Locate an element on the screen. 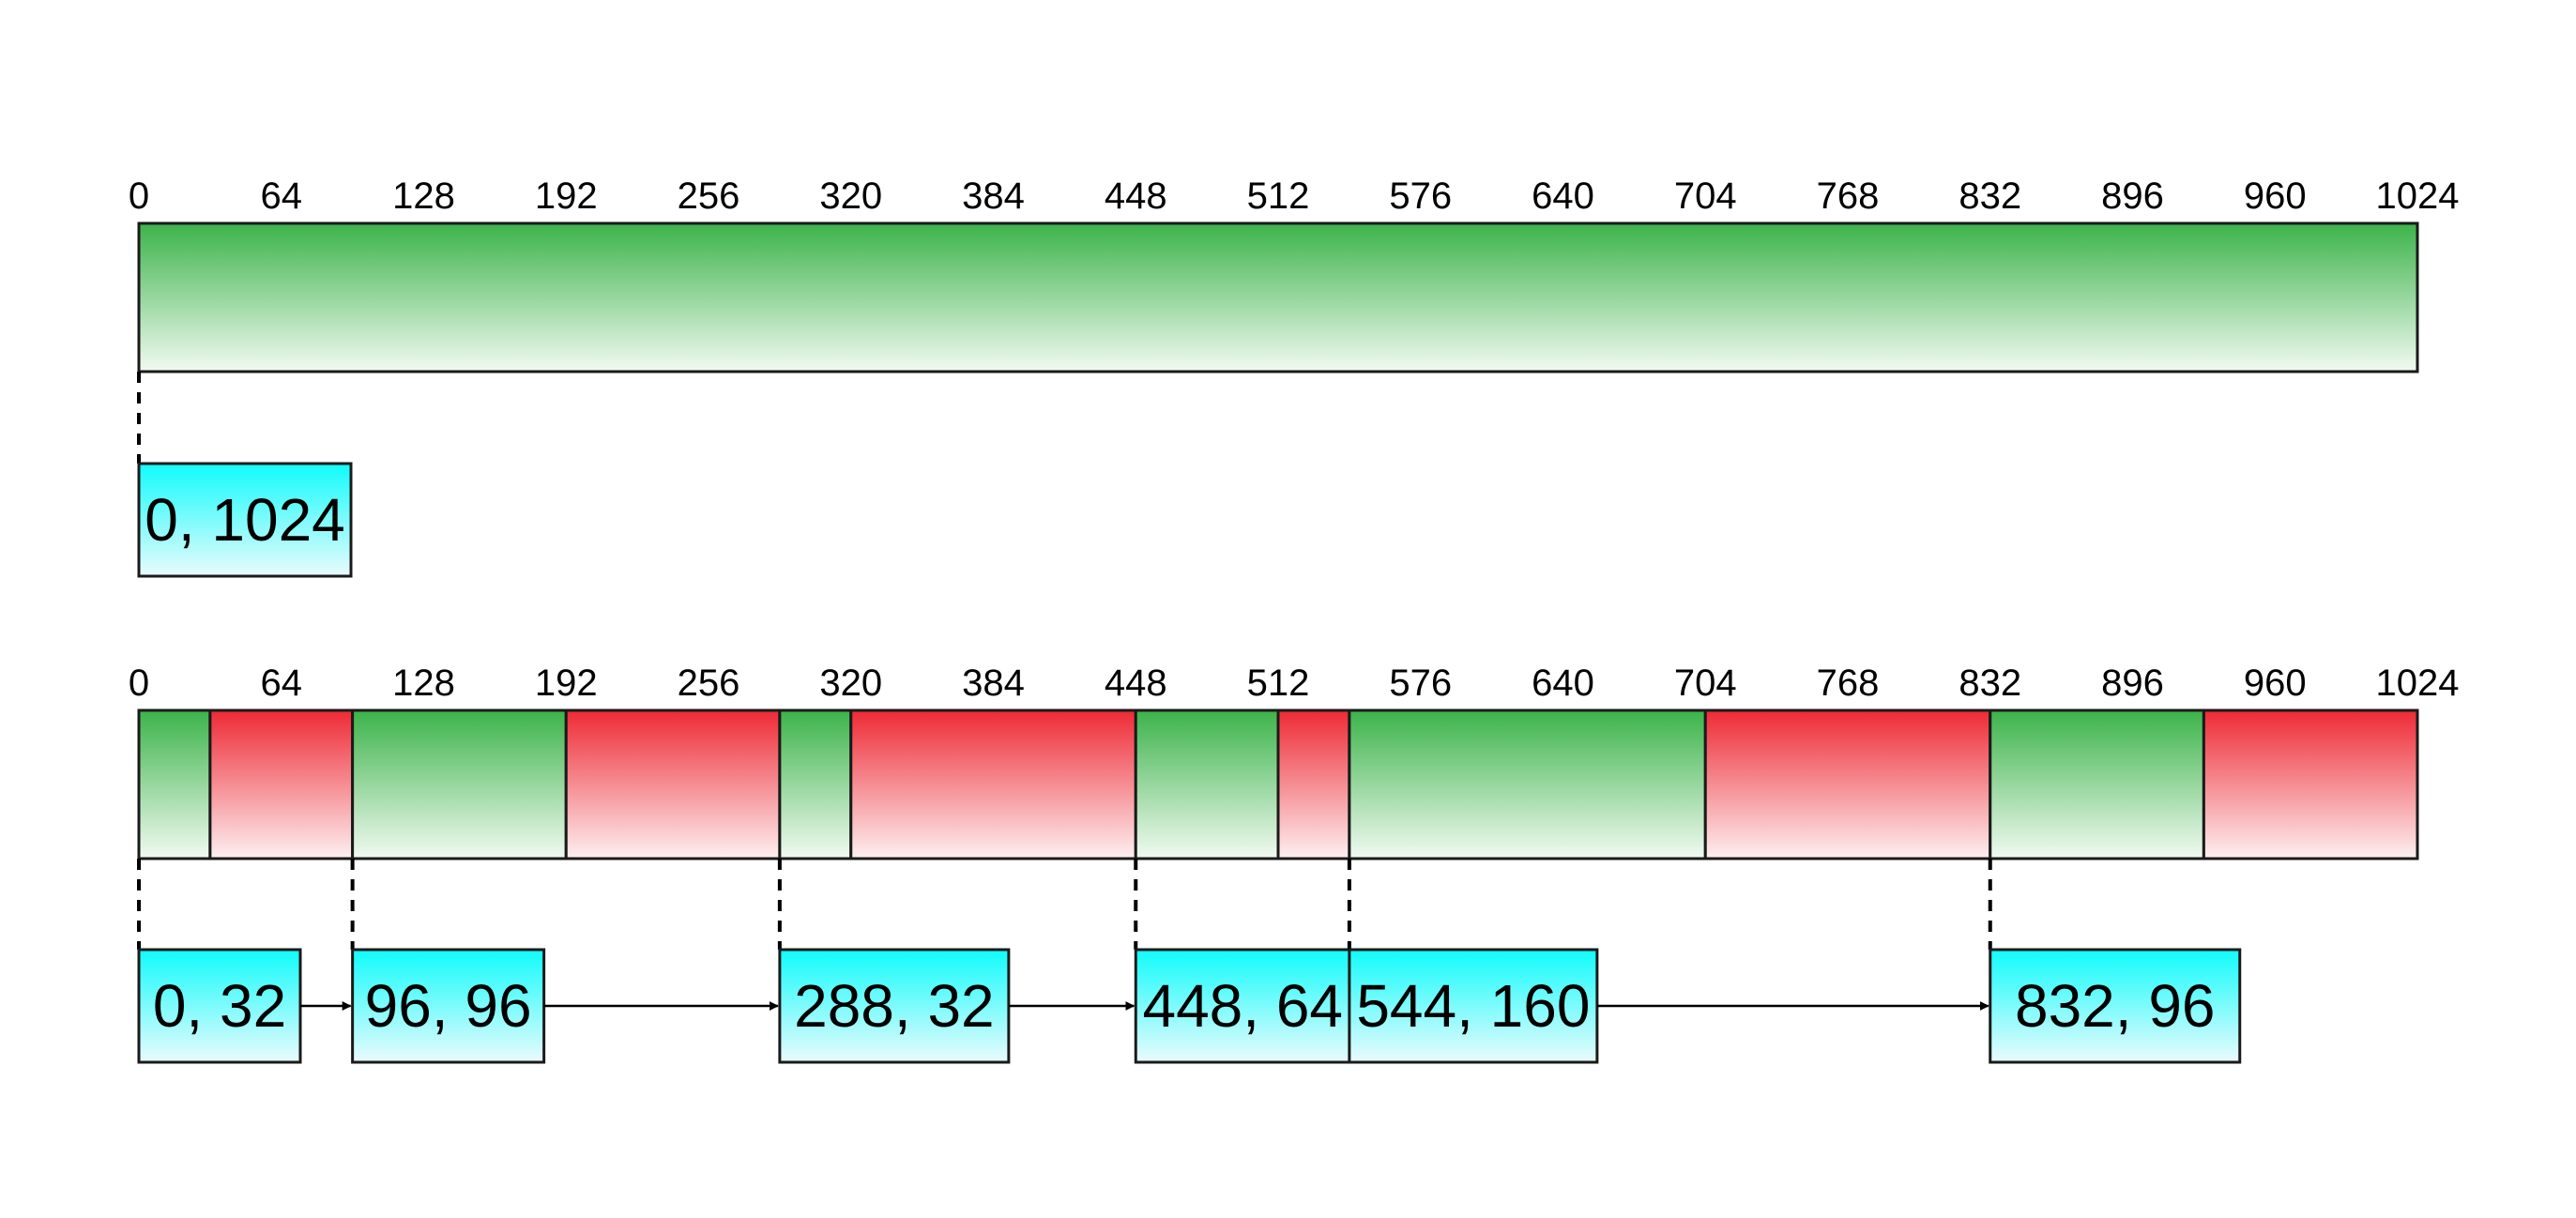 The width and height of the screenshot is (2576, 1218). free-list-node-label: 0, 32 is located at coordinates (219, 1006).